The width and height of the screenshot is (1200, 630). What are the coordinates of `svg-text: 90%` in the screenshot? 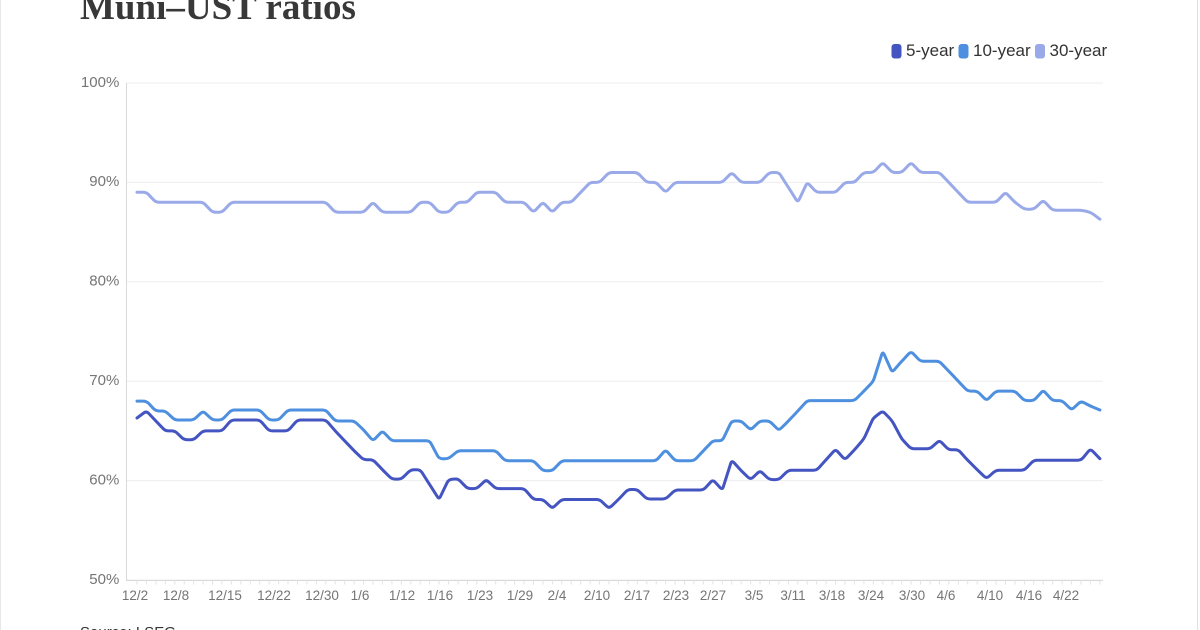 It's located at (104, 181).